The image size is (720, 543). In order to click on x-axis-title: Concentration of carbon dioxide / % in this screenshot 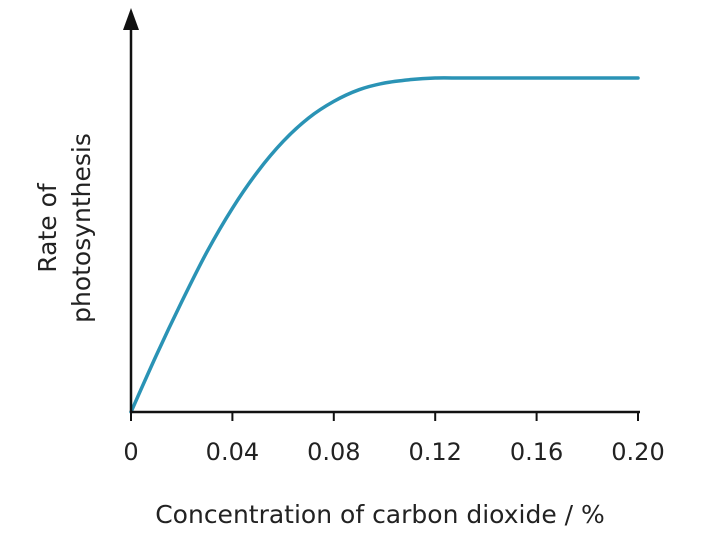, I will do `click(380, 514)`.